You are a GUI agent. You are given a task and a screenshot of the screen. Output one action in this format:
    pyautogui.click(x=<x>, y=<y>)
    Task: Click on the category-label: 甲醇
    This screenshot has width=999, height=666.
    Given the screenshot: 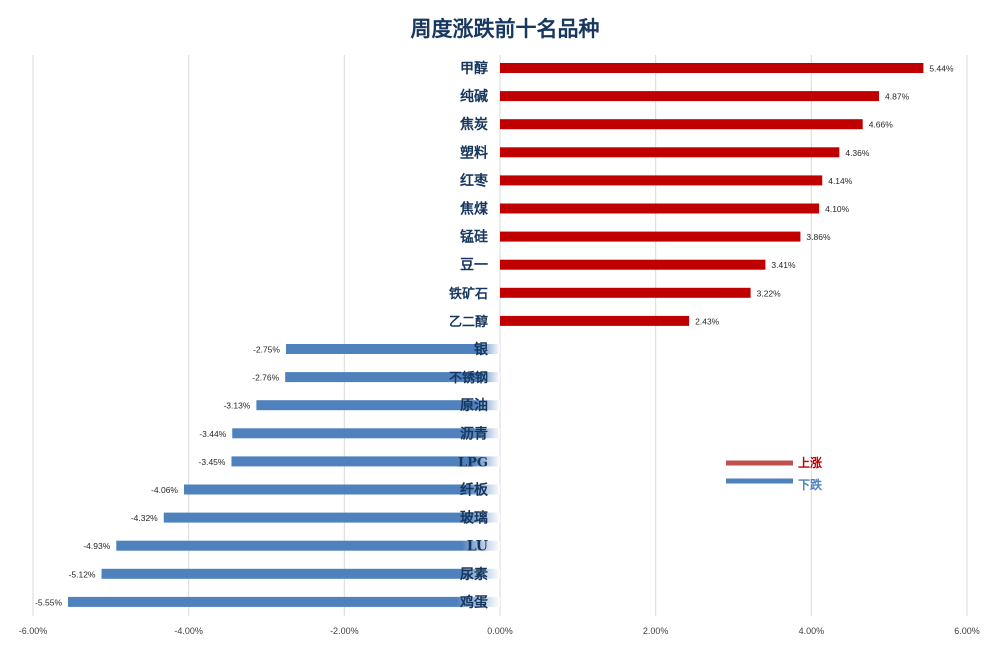 What is the action you would take?
    pyautogui.click(x=474, y=68)
    